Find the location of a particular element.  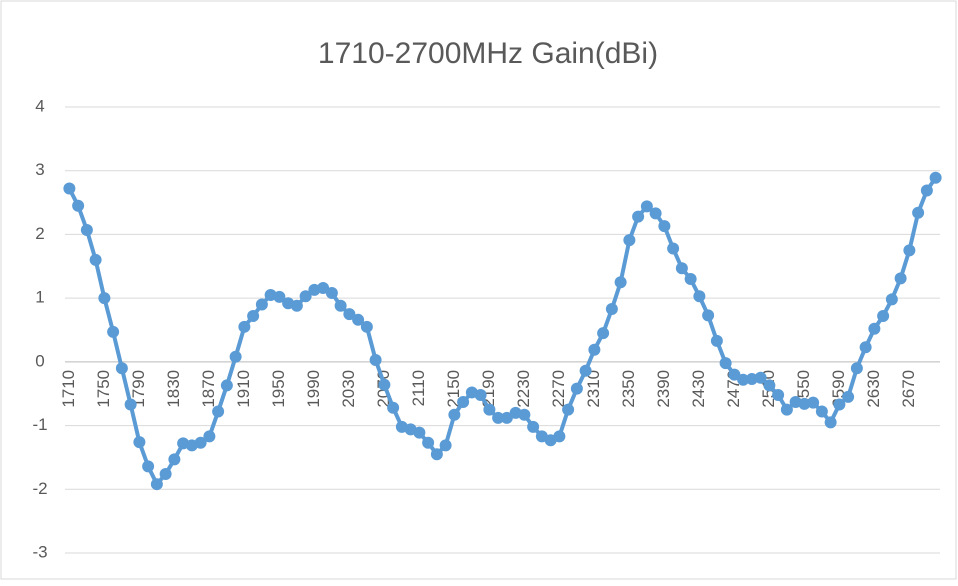

x-tick-label: 2630 is located at coordinates (873, 389).